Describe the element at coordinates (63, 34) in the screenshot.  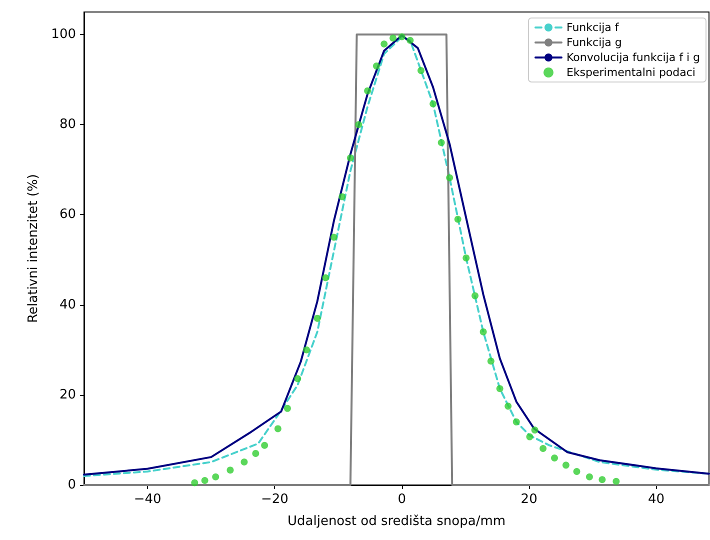
I see `y-tick-label: 100` at that location.